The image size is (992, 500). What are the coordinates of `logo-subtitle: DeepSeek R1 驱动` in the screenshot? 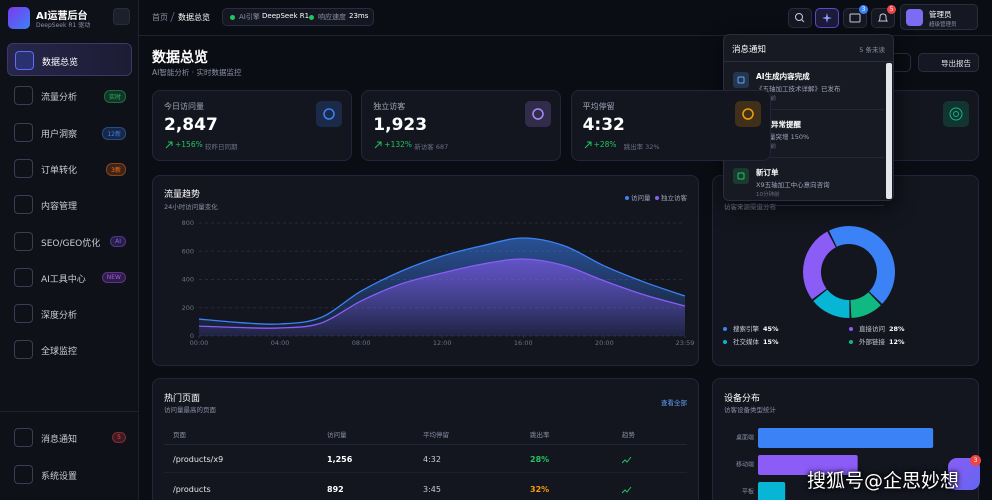 It's located at (63, 25).